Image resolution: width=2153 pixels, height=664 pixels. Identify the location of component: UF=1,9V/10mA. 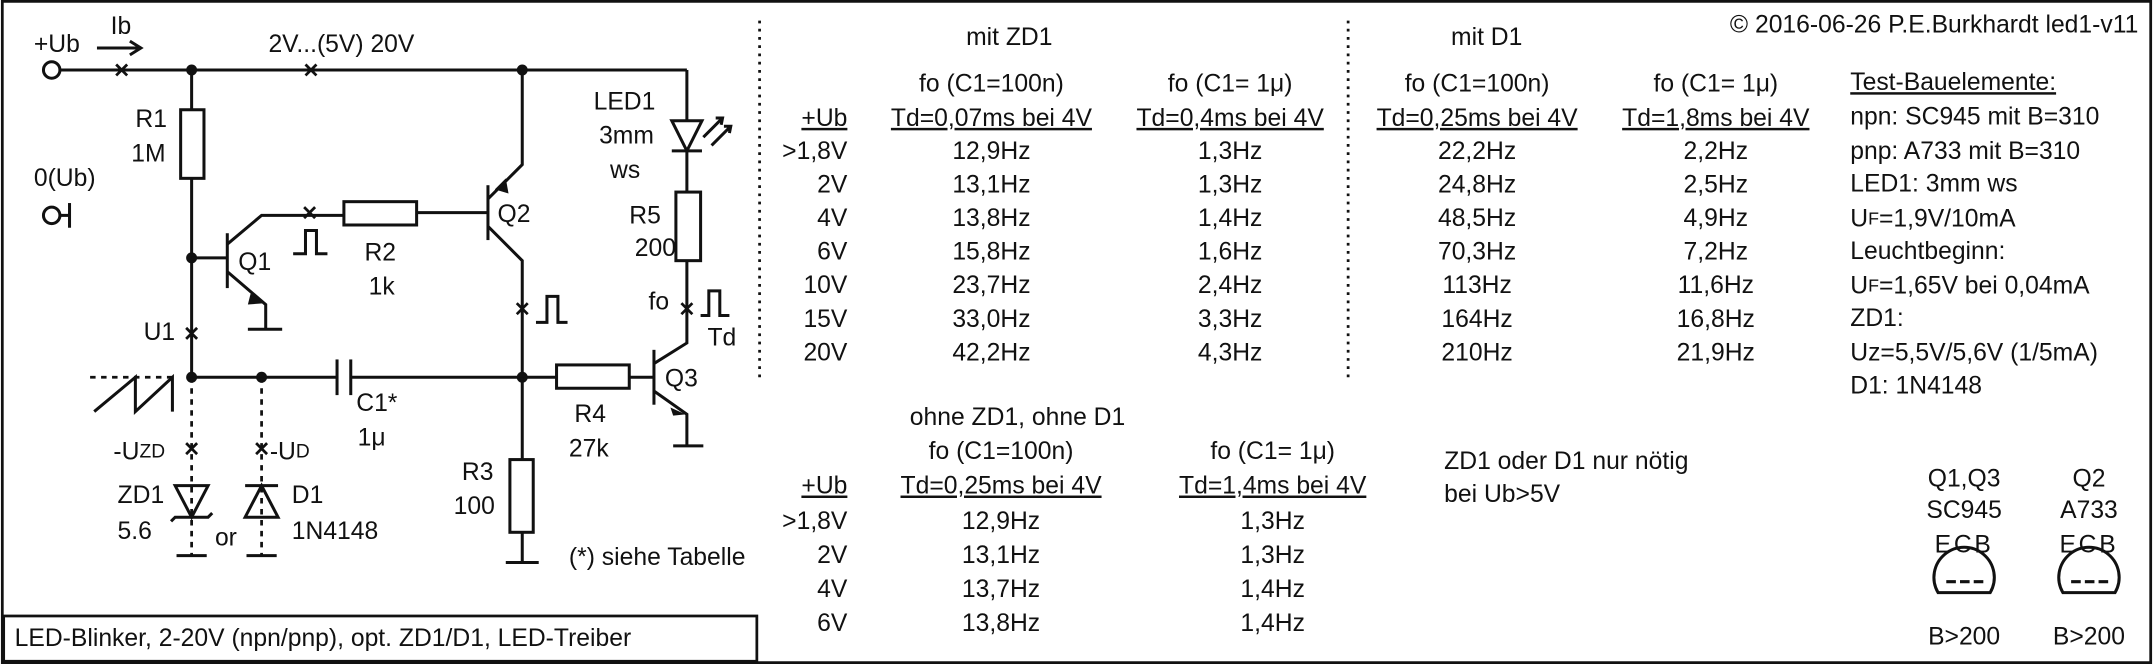
(1933, 218).